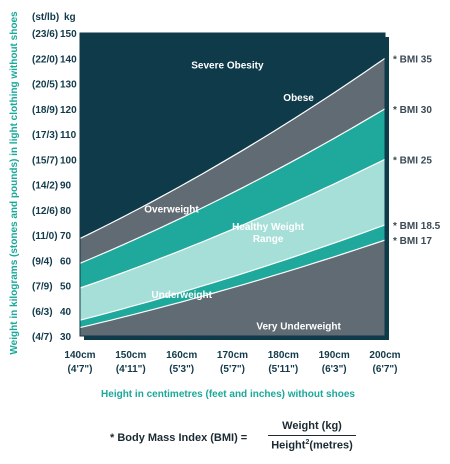  What do you see at coordinates (45, 110) in the screenshot?
I see `y-tick-stlb: (18/9)` at bounding box center [45, 110].